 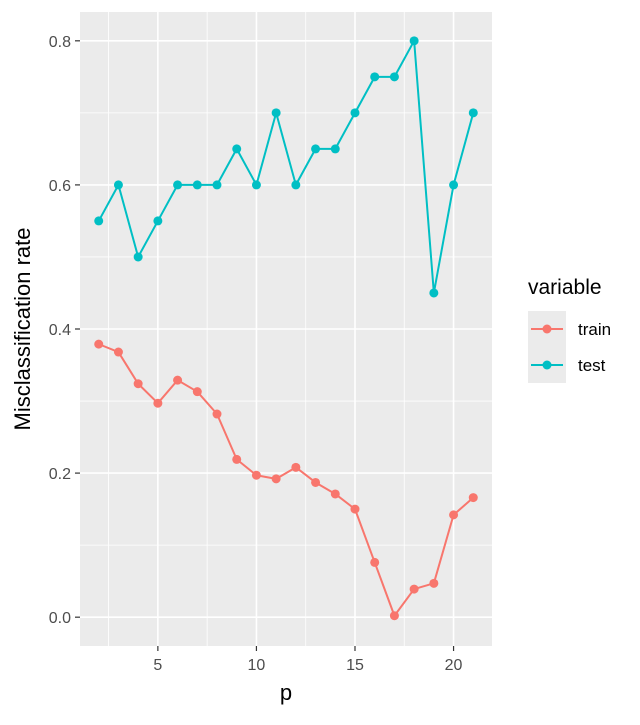 What do you see at coordinates (569, 347) in the screenshot?
I see `legend-keys: train test` at bounding box center [569, 347].